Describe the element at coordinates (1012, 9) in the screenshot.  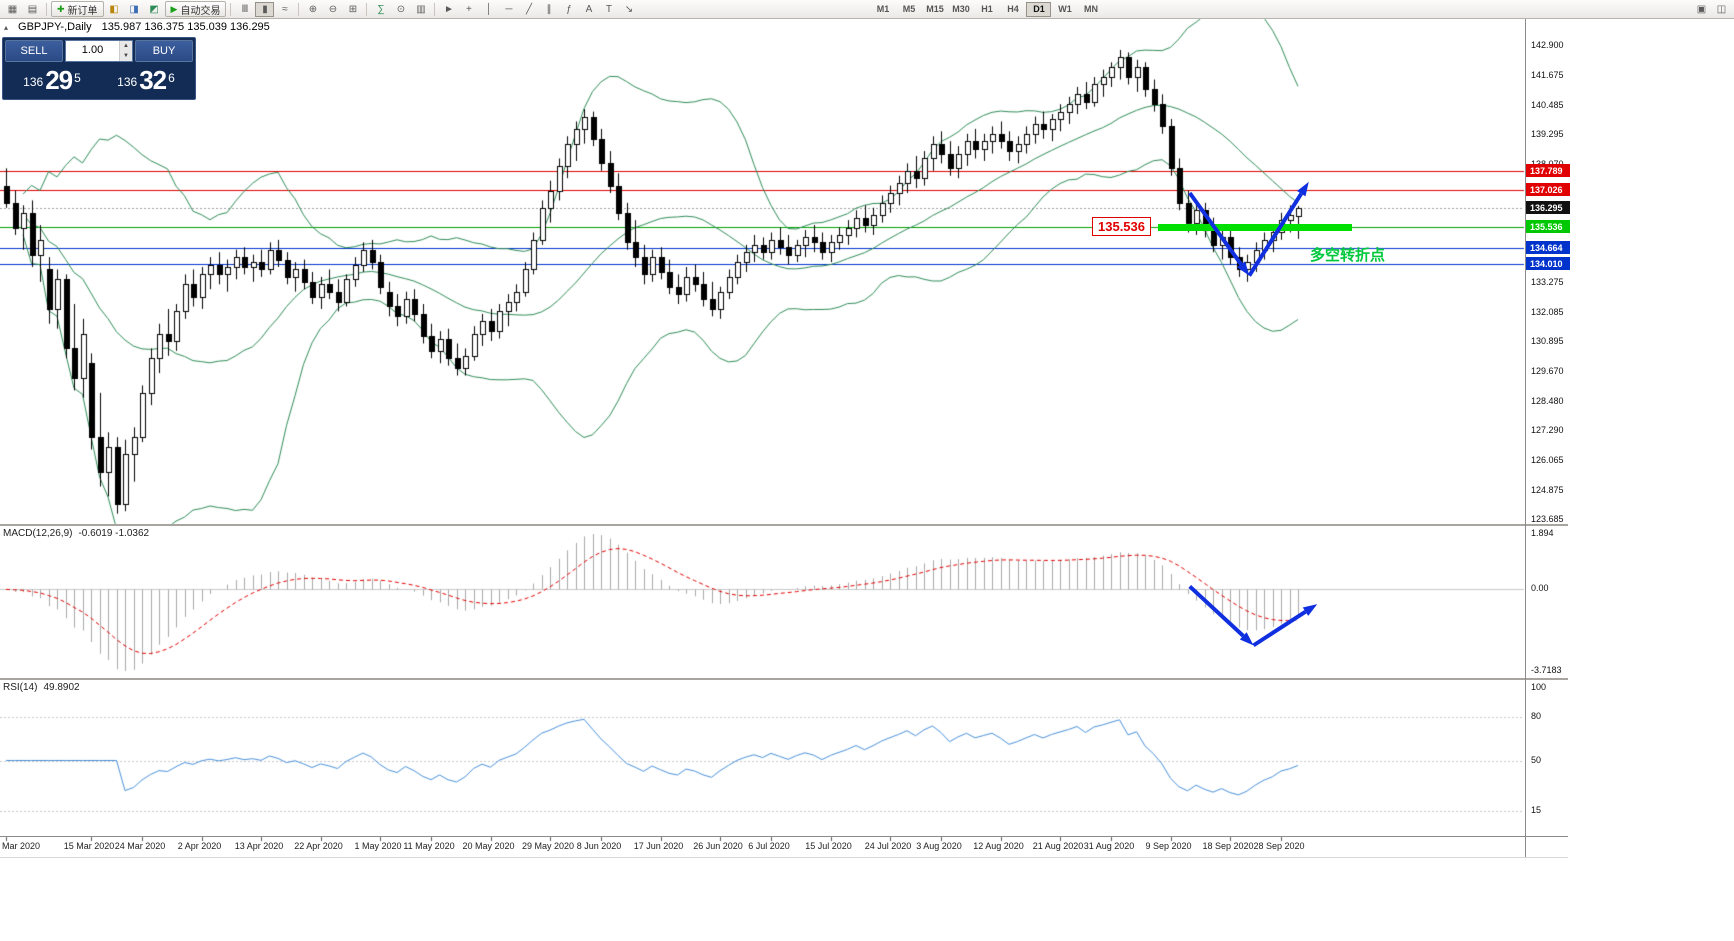
I see `timeframe-h4: H4` at that location.